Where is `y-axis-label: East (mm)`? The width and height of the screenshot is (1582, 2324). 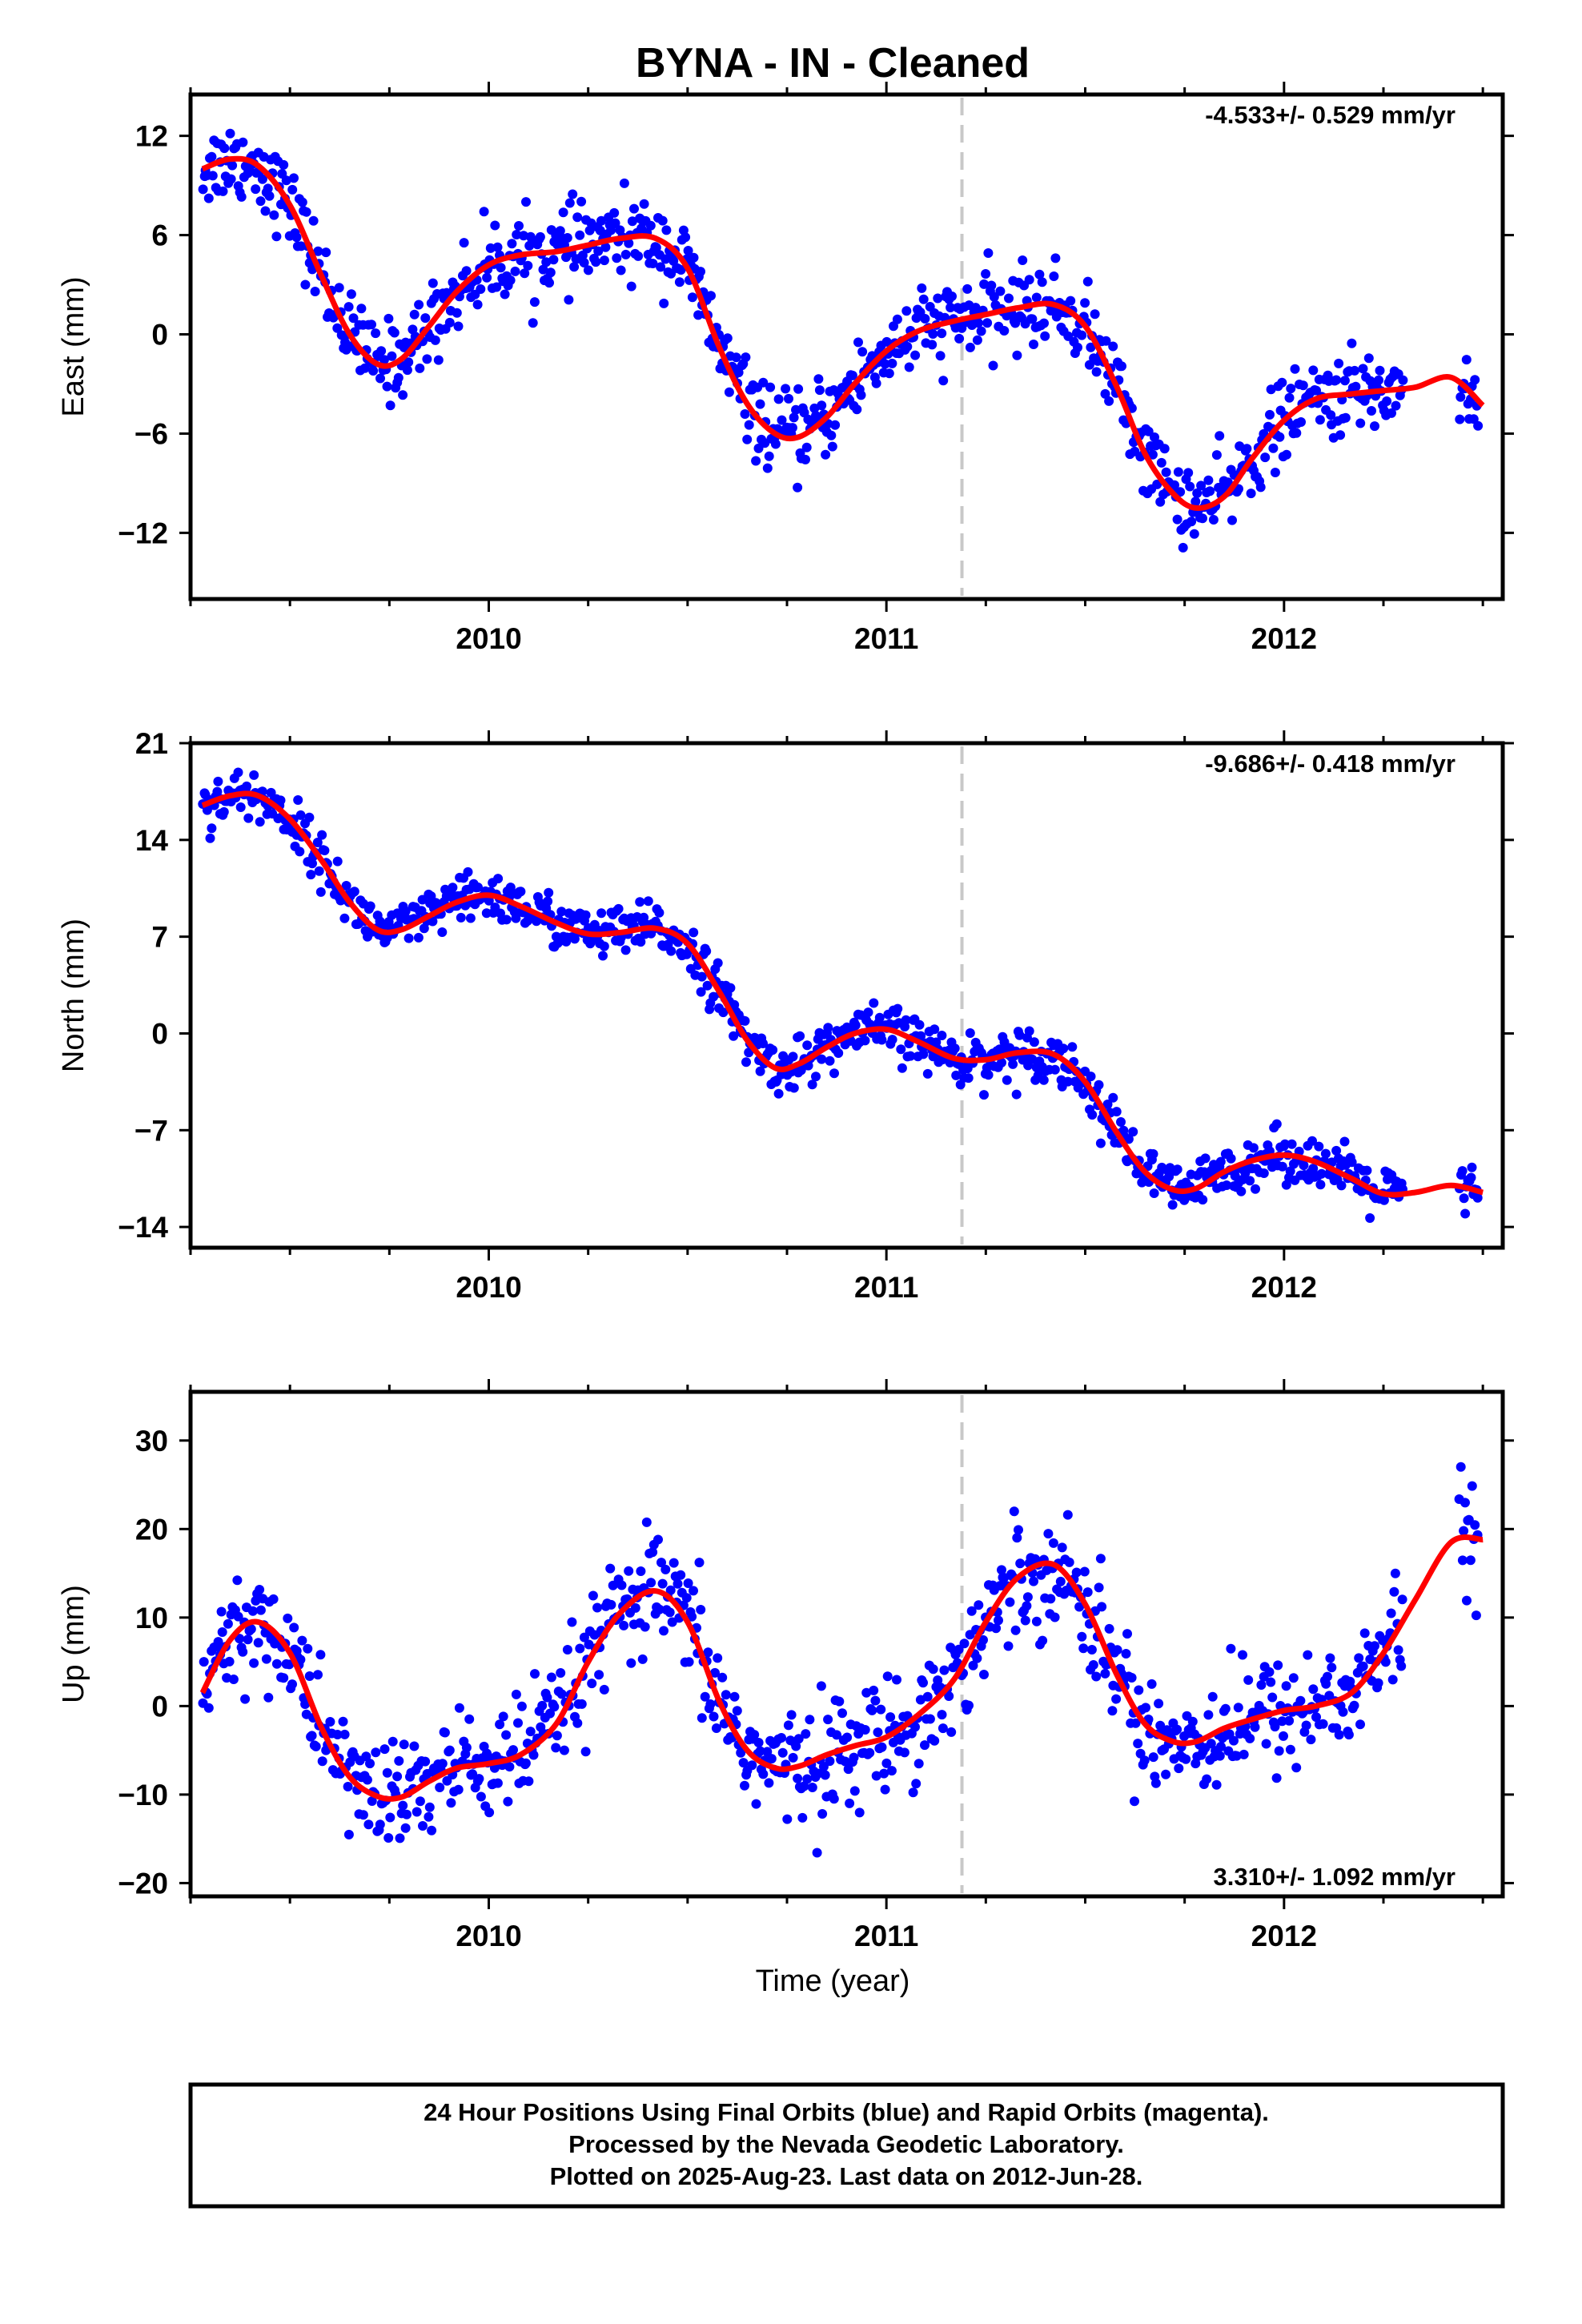 y-axis-label: East (mm) is located at coordinates (74, 346).